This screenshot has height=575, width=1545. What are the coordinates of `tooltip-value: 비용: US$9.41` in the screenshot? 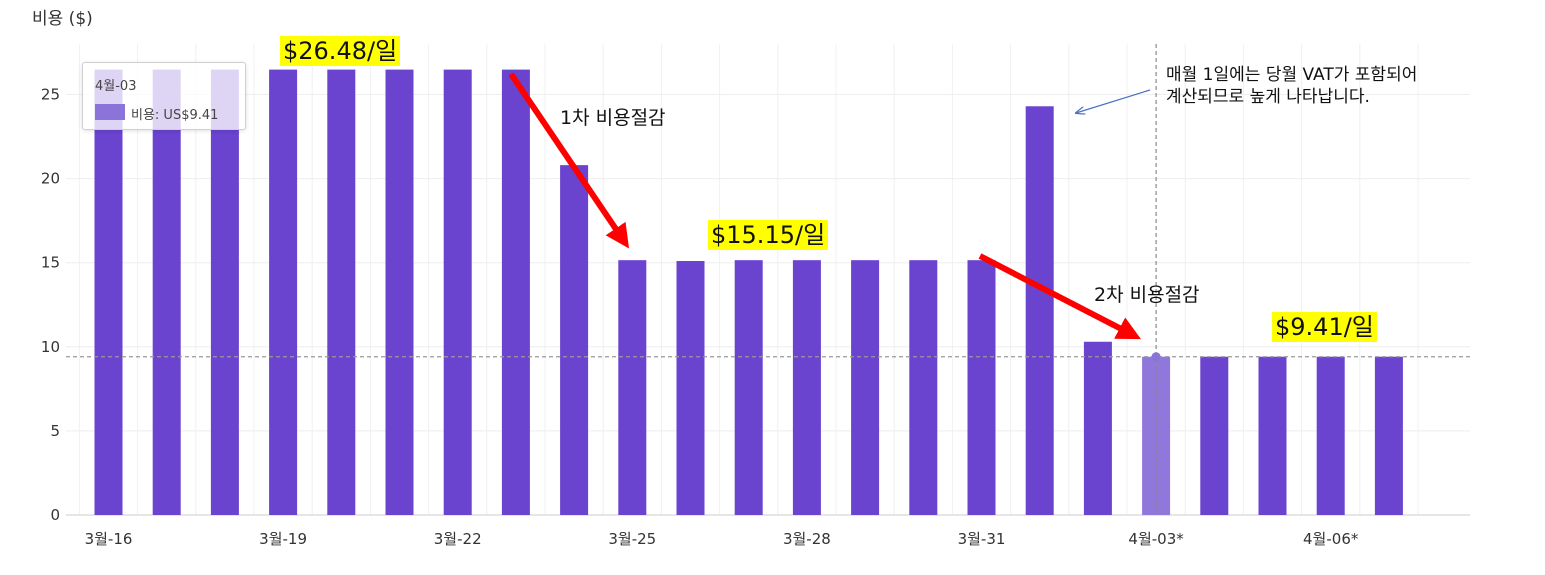 It's located at (175, 115).